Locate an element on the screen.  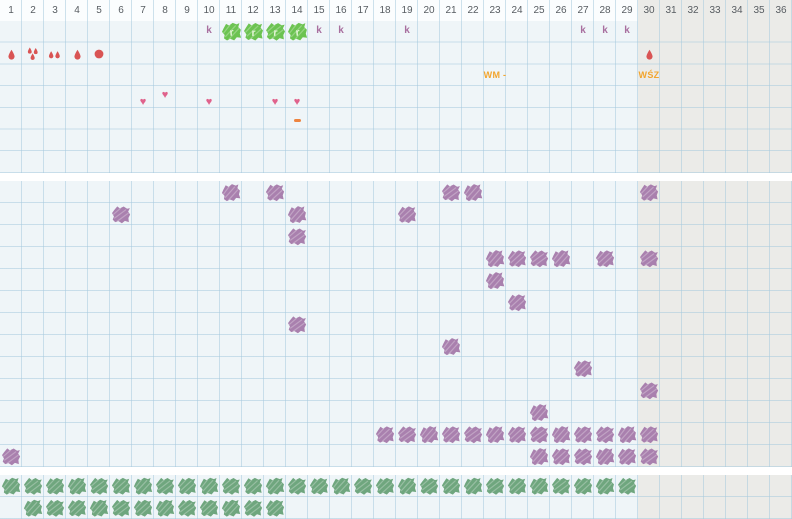
day-header-cell: 32 is located at coordinates (693, 10).